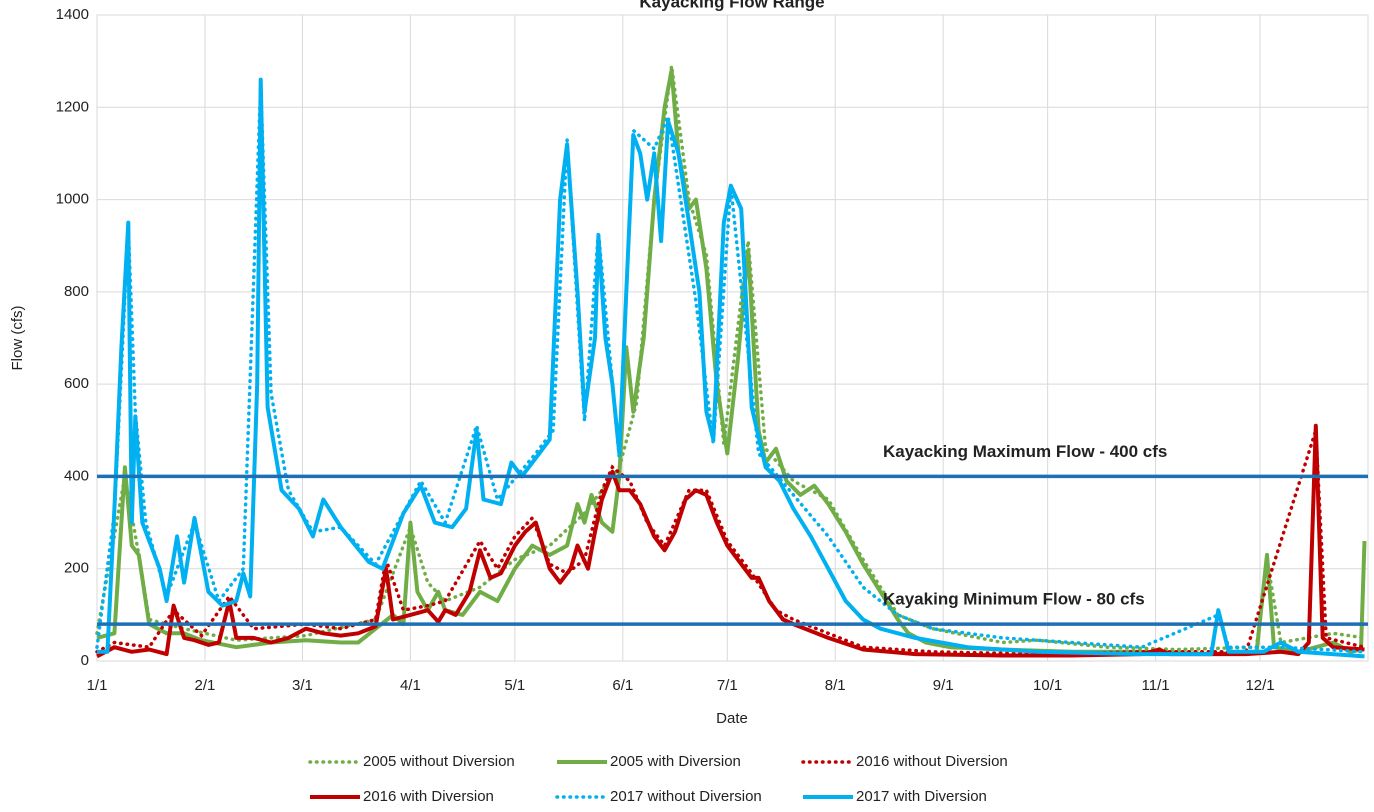 The width and height of the screenshot is (1374, 812). Describe the element at coordinates (72, 14) in the screenshot. I see `y-tick-label: 1400` at that location.